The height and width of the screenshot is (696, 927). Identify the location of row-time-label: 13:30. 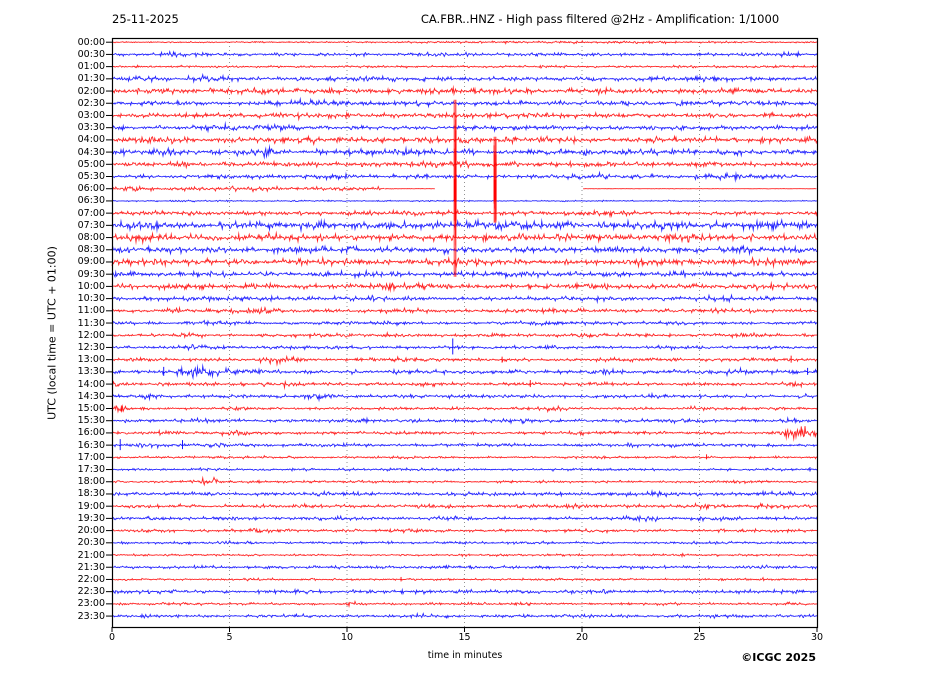
(91, 372).